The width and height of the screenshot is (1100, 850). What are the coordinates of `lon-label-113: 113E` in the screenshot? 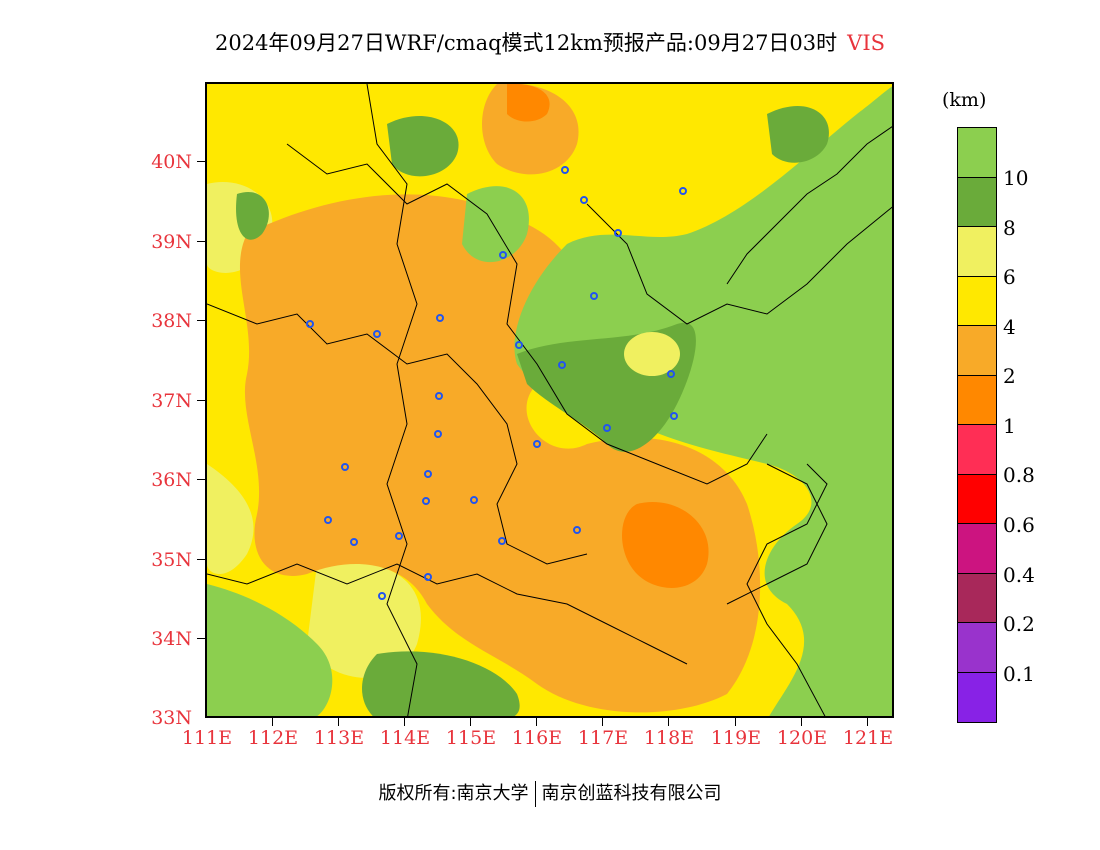 It's located at (339, 738).